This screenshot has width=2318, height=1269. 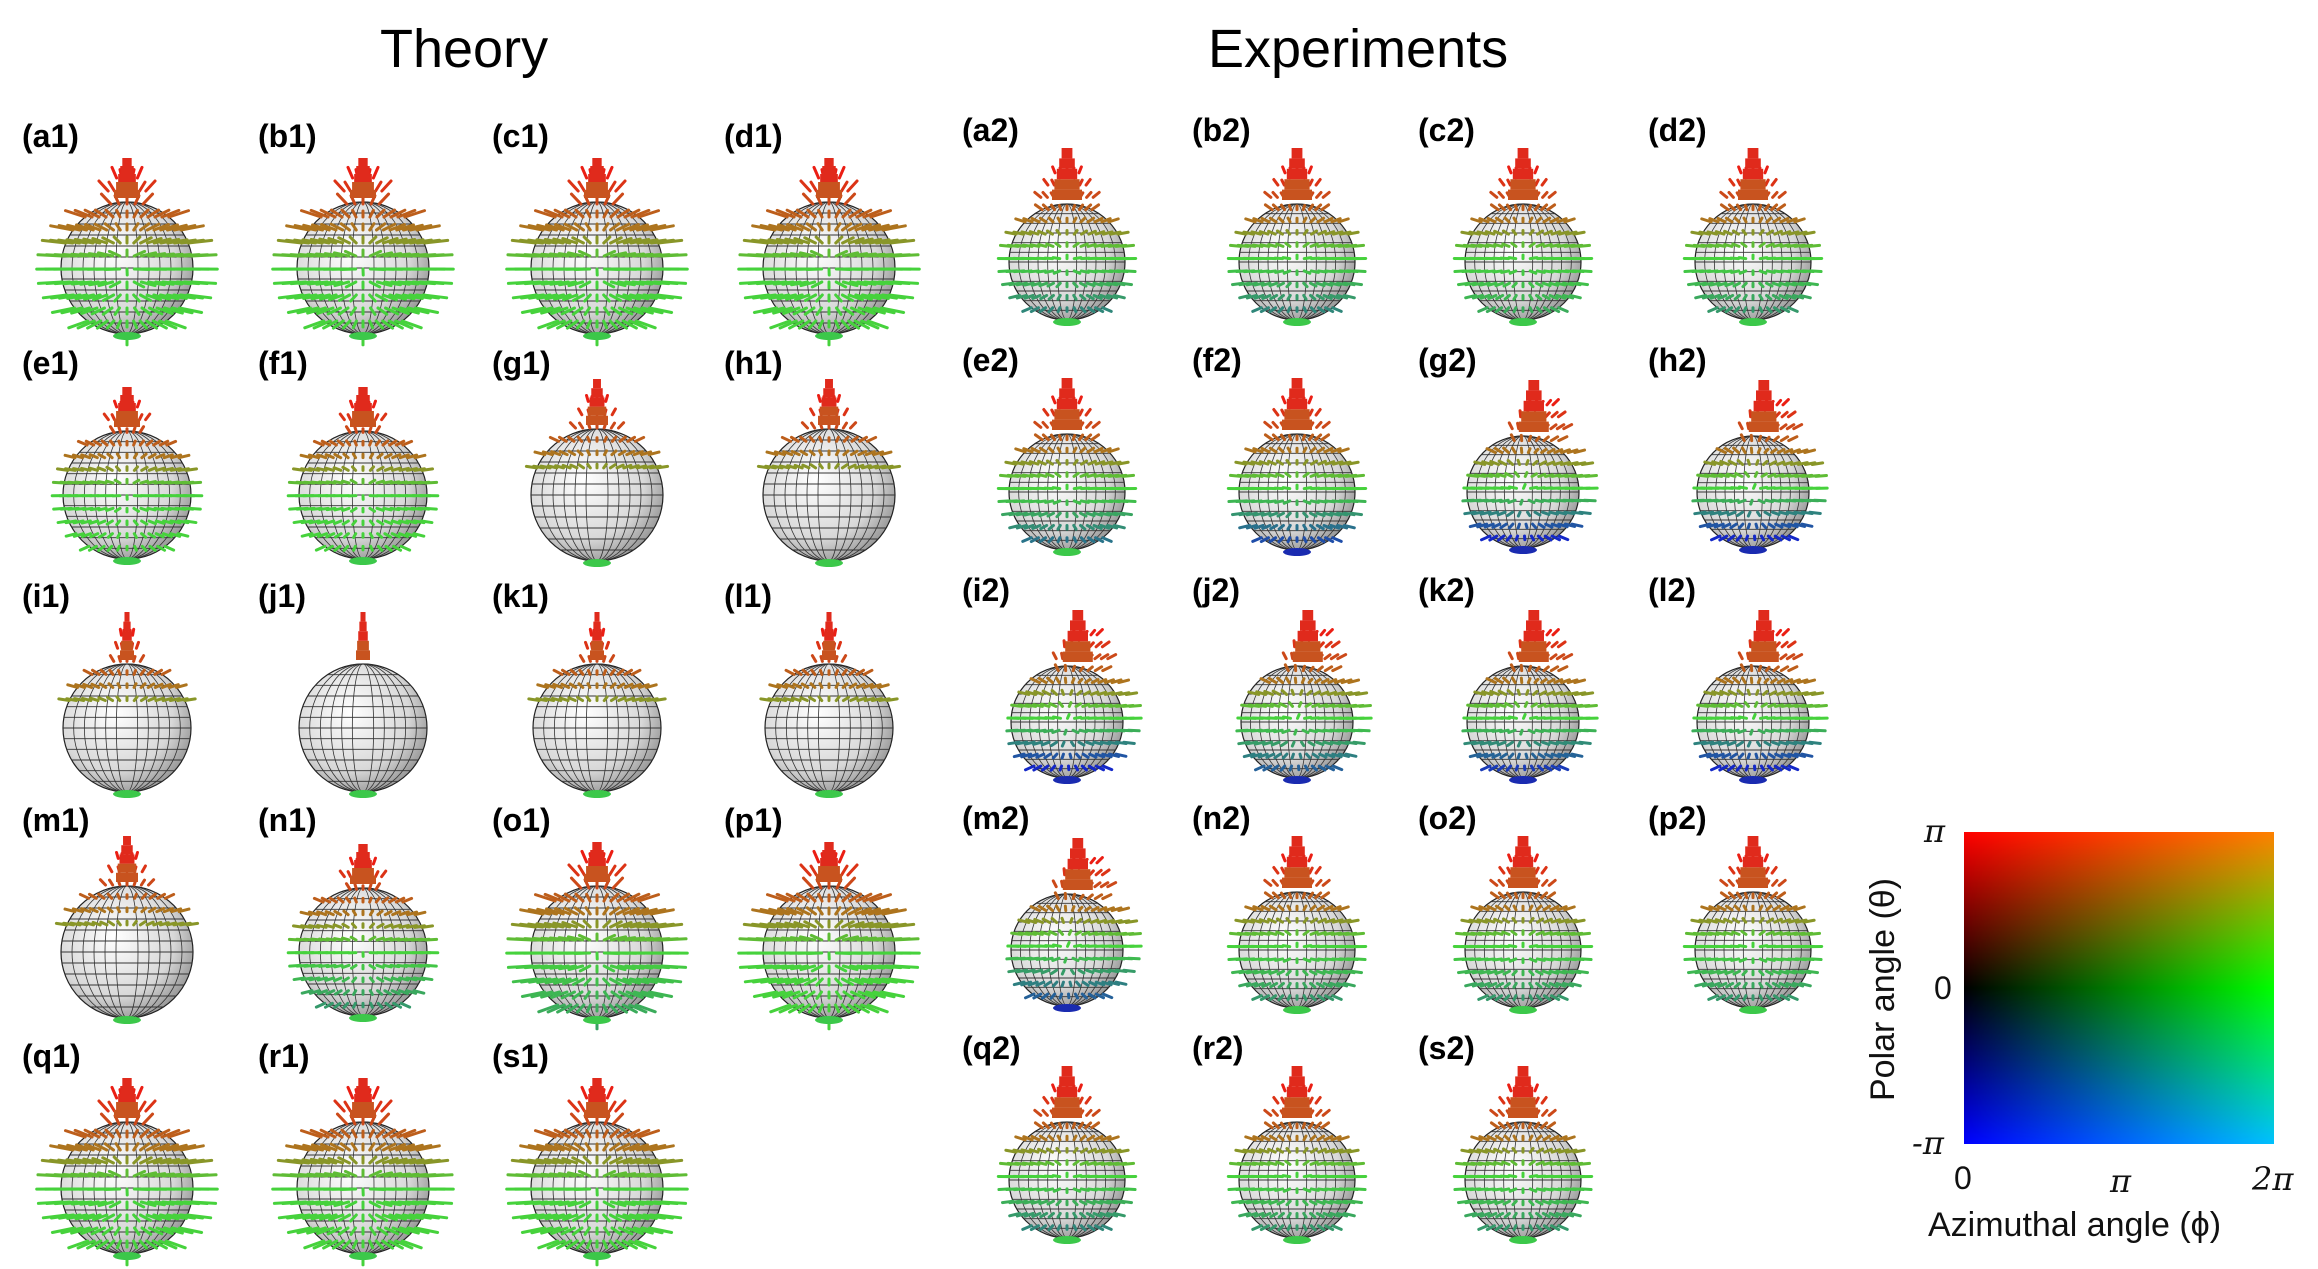 I want to click on panel-label: (i2), so click(x=986, y=590).